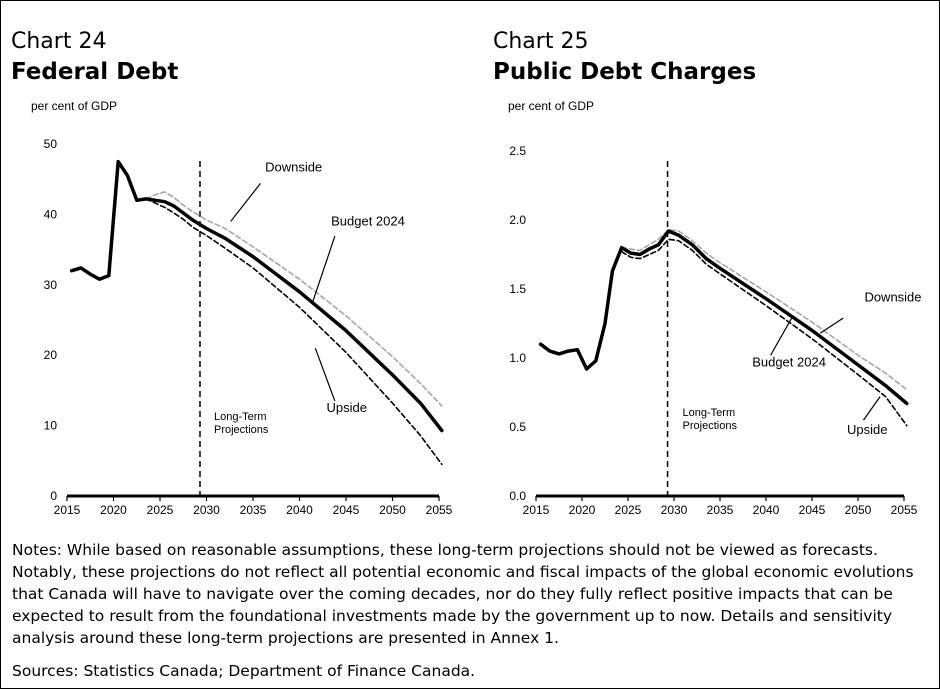 This screenshot has height=689, width=940. I want to click on budget-2024-series-line, so click(723, 317).